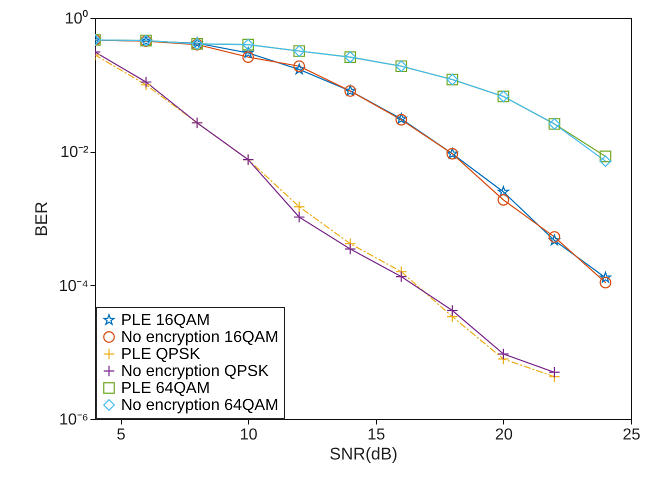 Image resolution: width=659 pixels, height=491 pixels. Describe the element at coordinates (73, 420) in the screenshot. I see `y-tick-label: 10⁻⁶` at that location.